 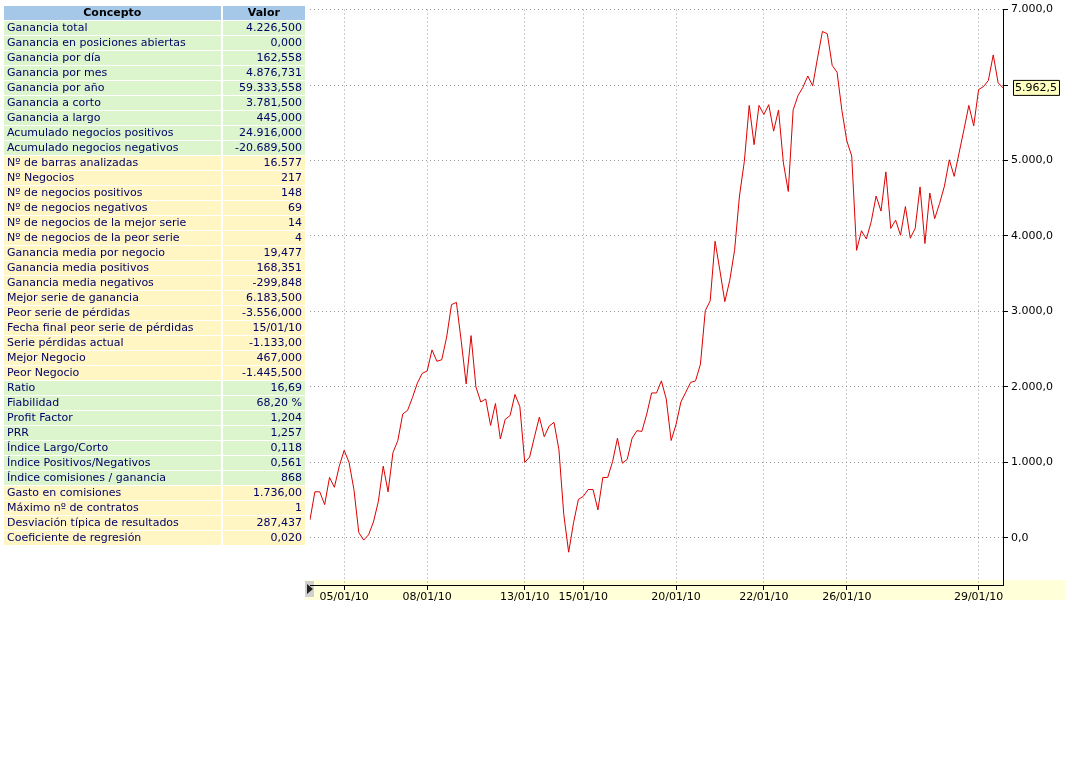 What do you see at coordinates (112, 163) in the screenshot?
I see `category-label: Nº de barras analizadas` at bounding box center [112, 163].